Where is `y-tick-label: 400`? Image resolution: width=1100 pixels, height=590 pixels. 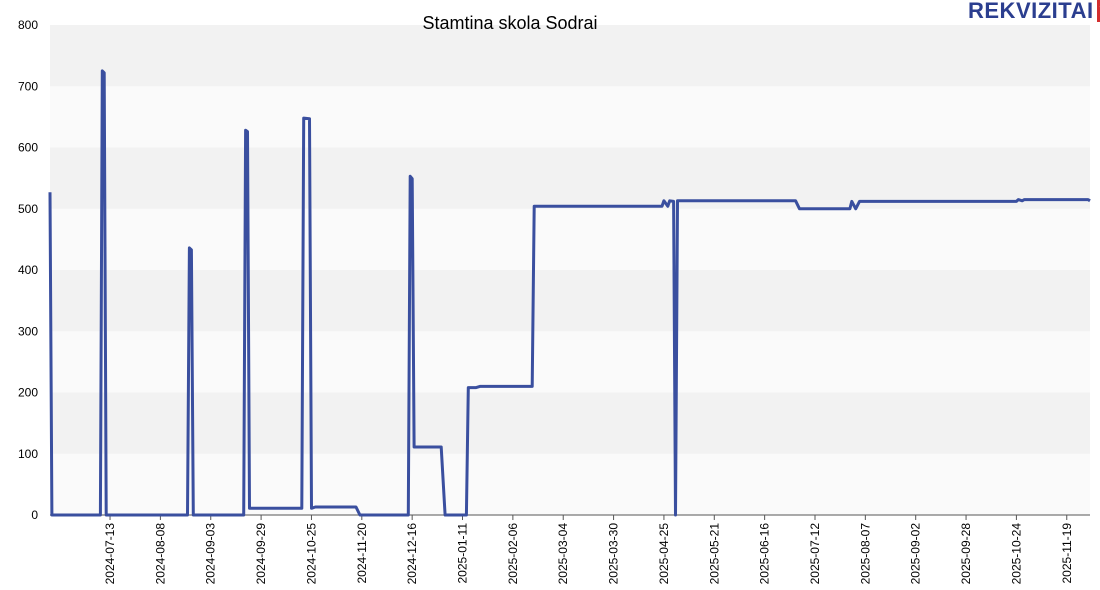 y-tick-label: 400 is located at coordinates (28, 270).